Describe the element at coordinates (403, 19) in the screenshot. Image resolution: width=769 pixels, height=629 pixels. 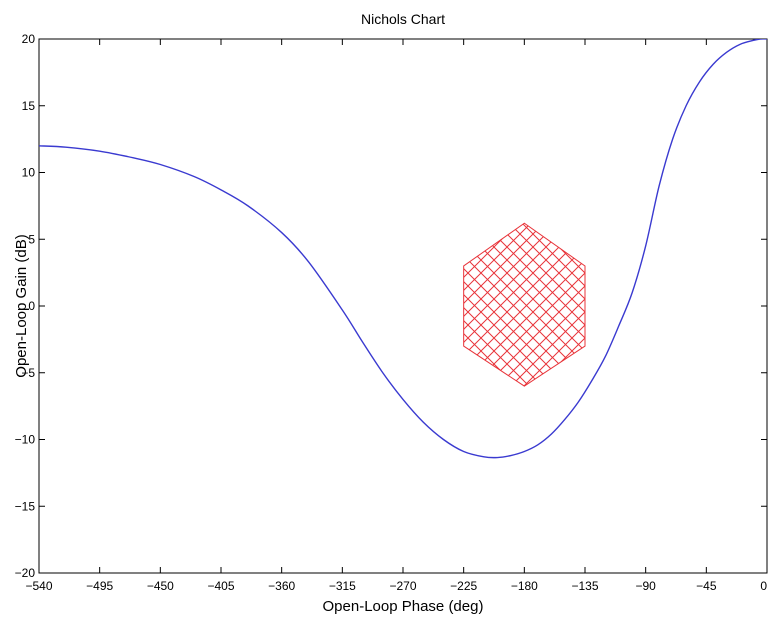
I see `chart-title: Nichols Chart` at that location.